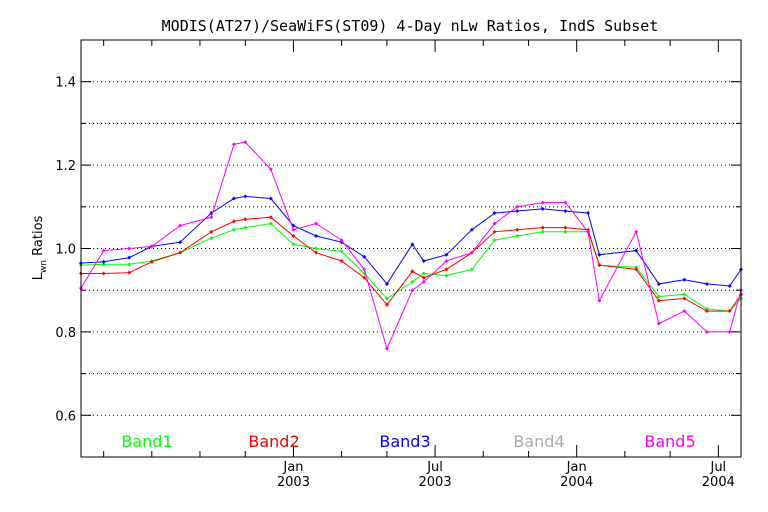 The image size is (768, 512). What do you see at coordinates (434, 467) in the screenshot?
I see `x-tick-month: Jul` at bounding box center [434, 467].